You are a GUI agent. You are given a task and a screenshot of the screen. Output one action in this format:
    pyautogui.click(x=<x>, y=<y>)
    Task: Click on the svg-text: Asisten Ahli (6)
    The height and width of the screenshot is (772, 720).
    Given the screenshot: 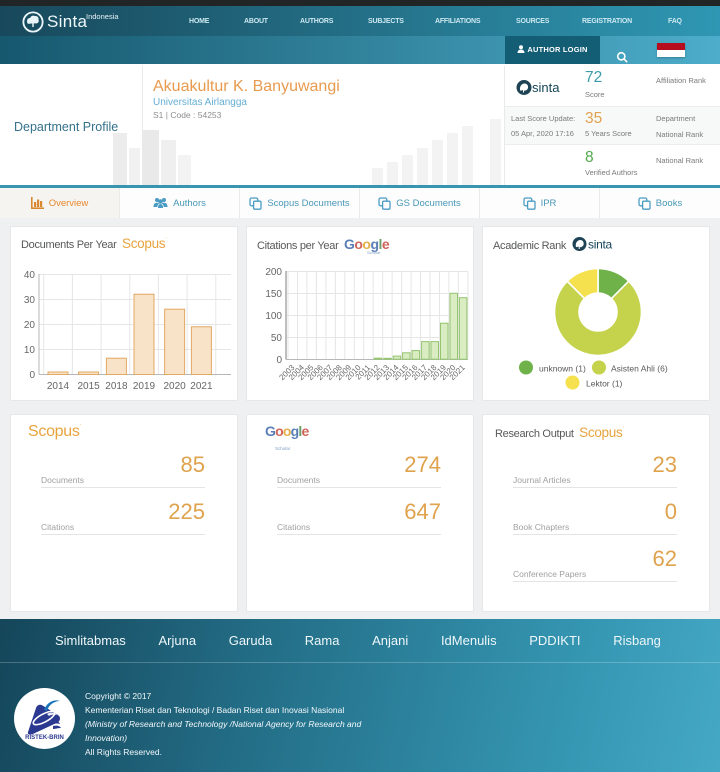 What is the action you would take?
    pyautogui.click(x=639, y=369)
    